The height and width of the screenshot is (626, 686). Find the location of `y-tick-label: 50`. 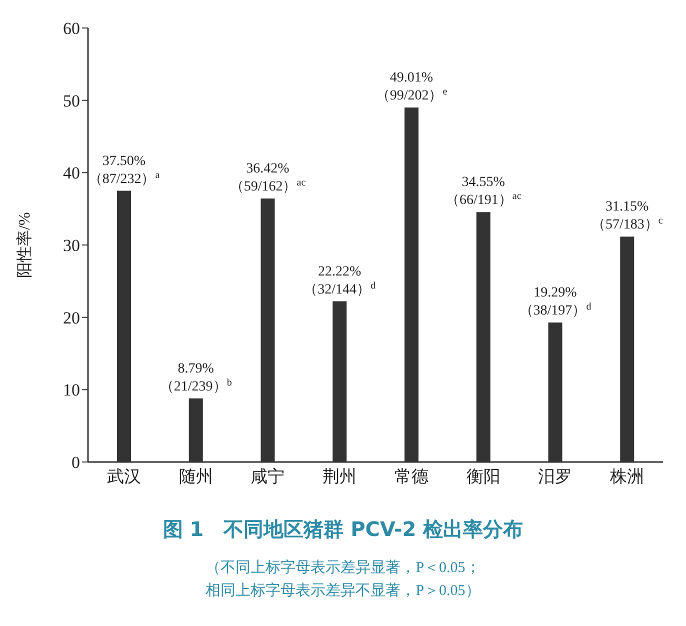

y-tick-label: 50 is located at coordinates (71, 100).